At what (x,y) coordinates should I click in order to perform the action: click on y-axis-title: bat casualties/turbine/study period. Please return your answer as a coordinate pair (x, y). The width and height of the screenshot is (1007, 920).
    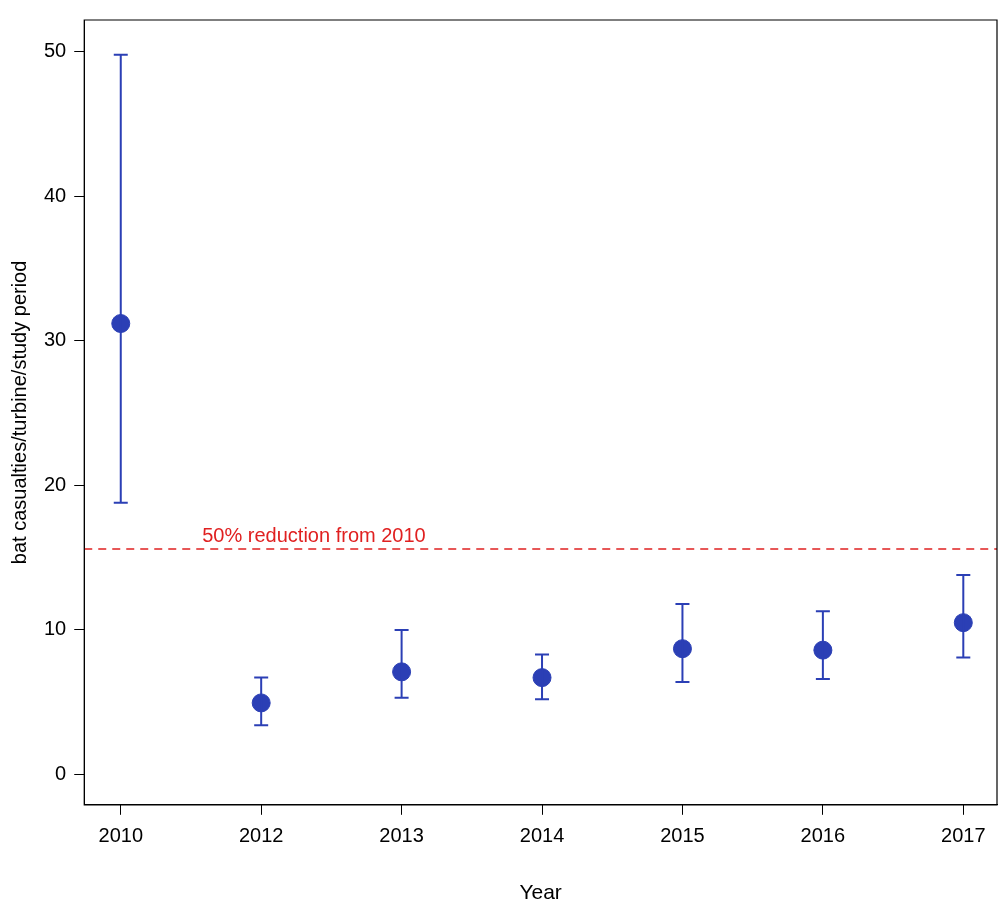
    Looking at the image, I should click on (18, 412).